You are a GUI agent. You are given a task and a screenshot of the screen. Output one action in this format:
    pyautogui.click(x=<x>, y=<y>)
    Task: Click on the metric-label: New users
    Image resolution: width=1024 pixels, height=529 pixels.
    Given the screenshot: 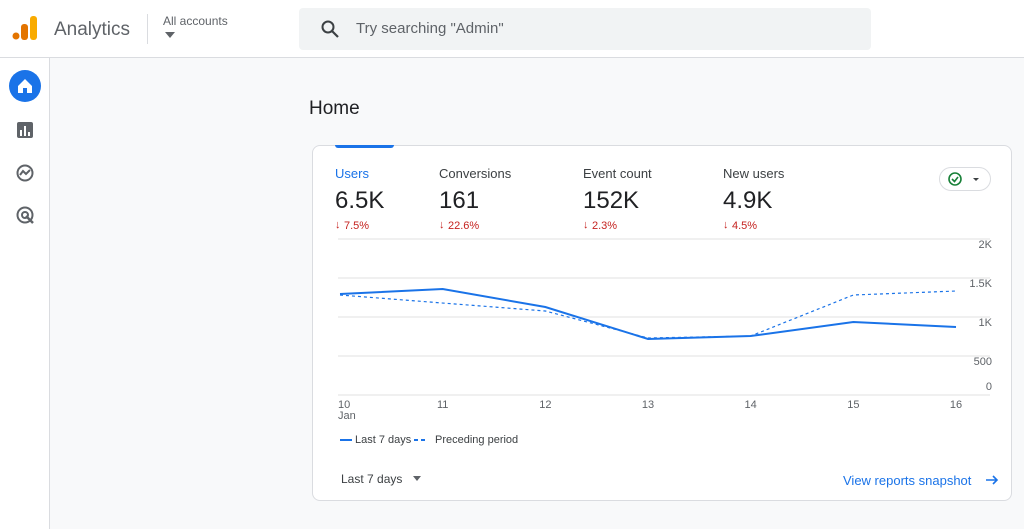 What is the action you would take?
    pyautogui.click(x=754, y=173)
    